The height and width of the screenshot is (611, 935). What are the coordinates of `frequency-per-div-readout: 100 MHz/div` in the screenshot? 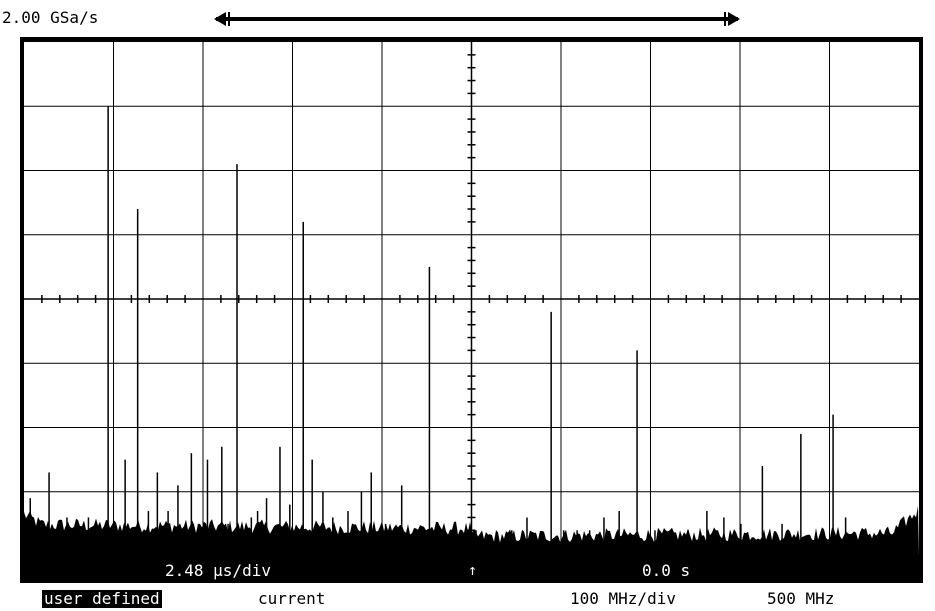 It's located at (623, 598).